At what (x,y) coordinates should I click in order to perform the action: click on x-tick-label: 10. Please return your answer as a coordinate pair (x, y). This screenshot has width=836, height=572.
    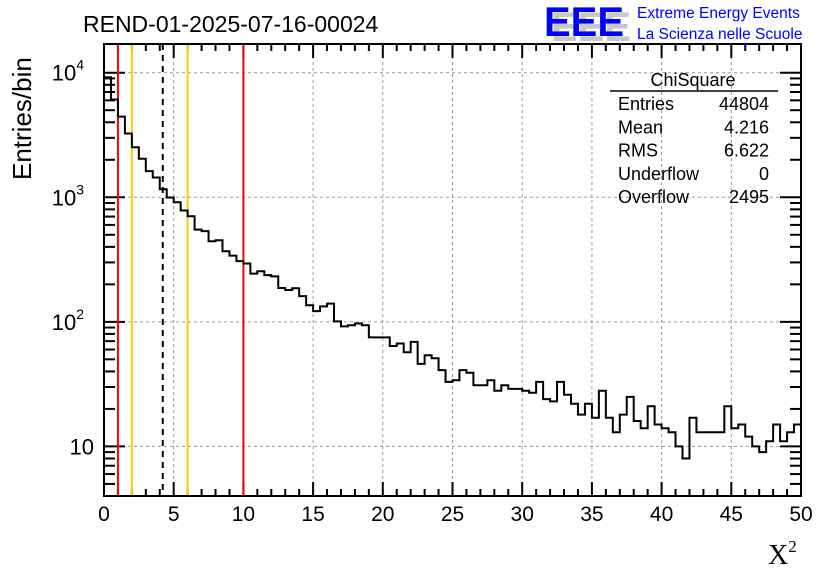
    Looking at the image, I should click on (243, 514).